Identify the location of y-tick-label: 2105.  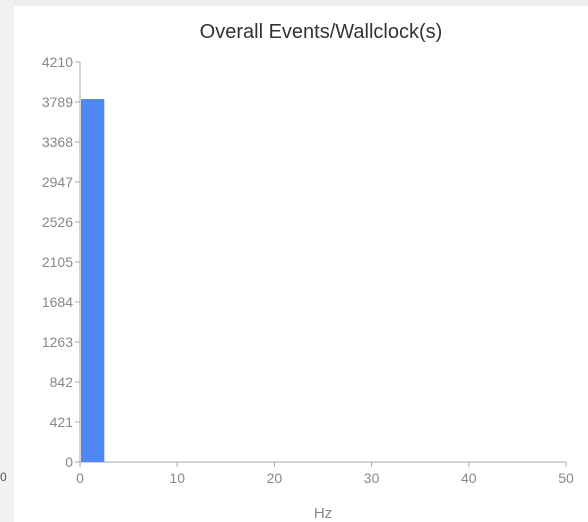
(57, 262).